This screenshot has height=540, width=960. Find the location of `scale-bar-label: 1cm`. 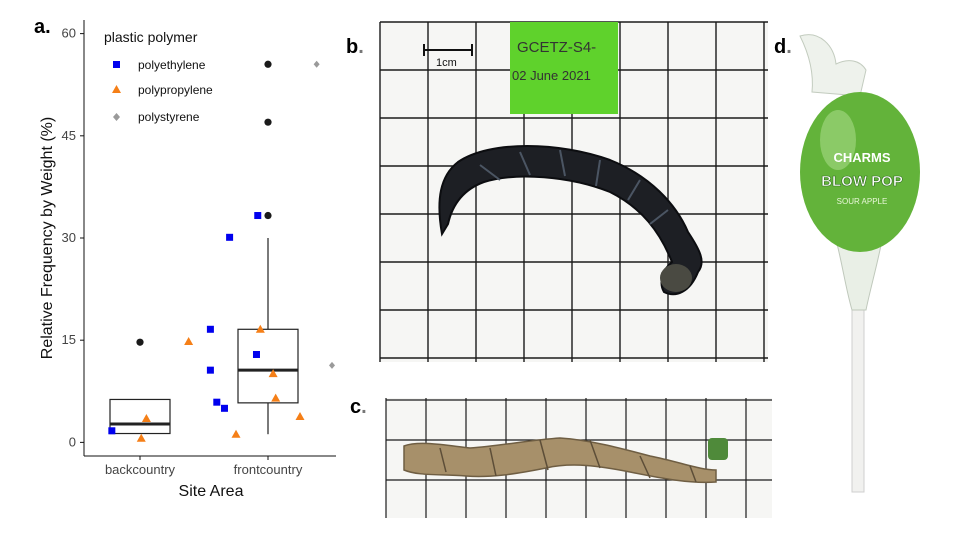

scale-bar-label: 1cm is located at coordinates (446, 63).